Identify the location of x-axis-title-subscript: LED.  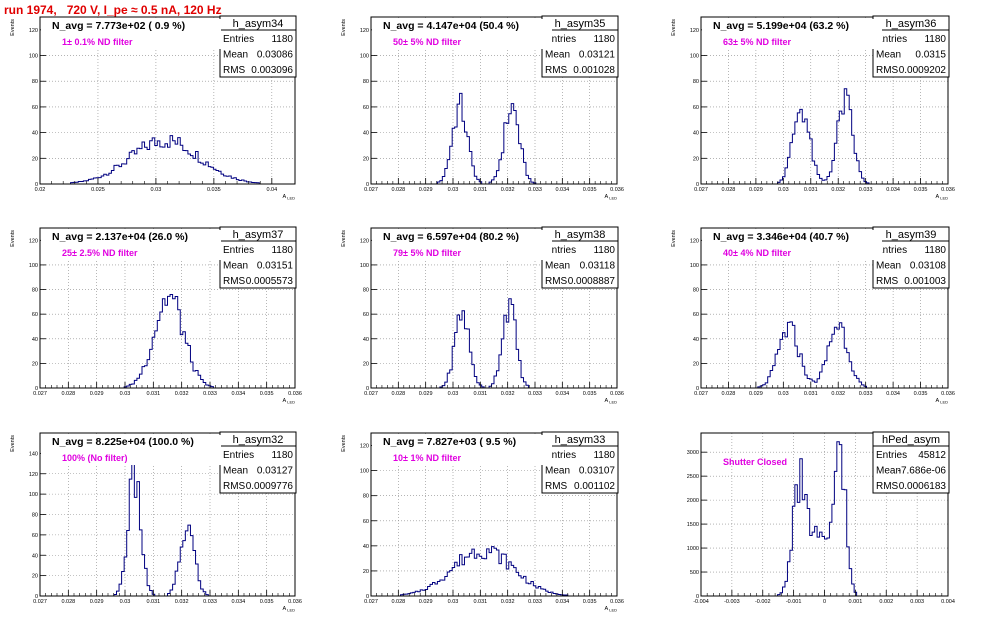
(291, 198).